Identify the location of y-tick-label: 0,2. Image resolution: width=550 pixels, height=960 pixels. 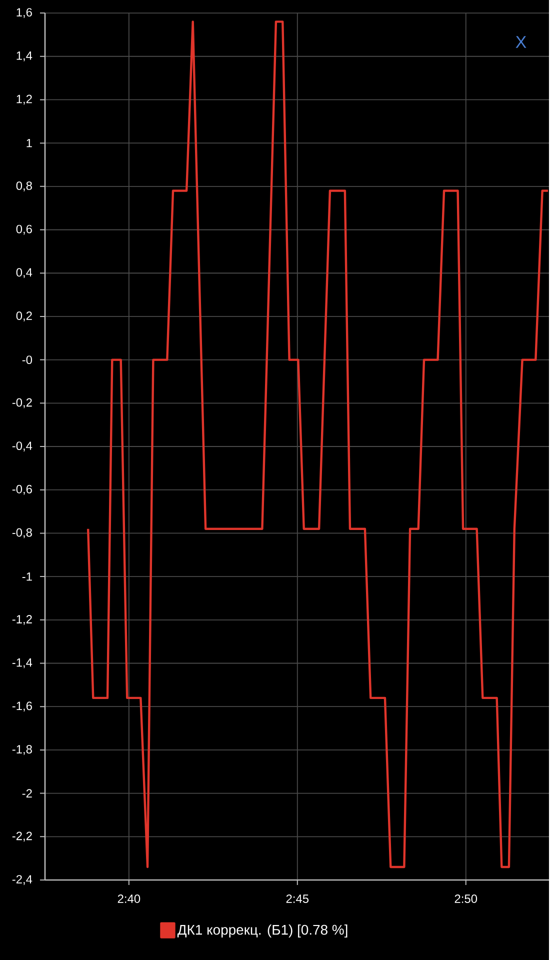
(24, 317).